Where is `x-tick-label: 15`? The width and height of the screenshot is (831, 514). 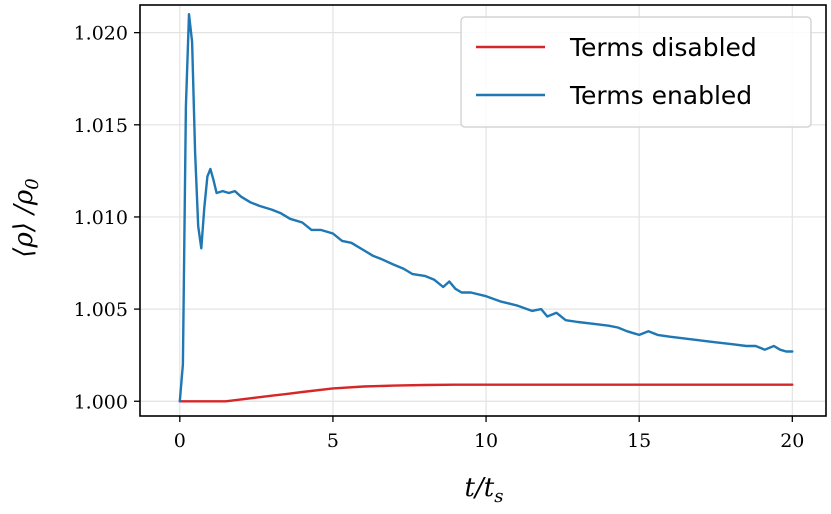 x-tick-label: 15 is located at coordinates (639, 441).